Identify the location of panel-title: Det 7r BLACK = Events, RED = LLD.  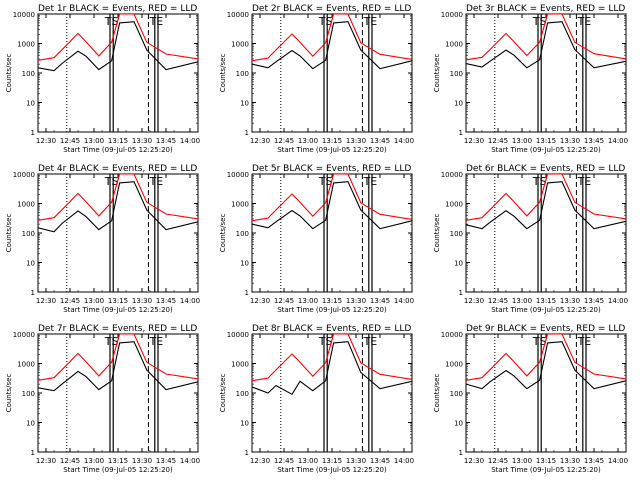
(117, 329).